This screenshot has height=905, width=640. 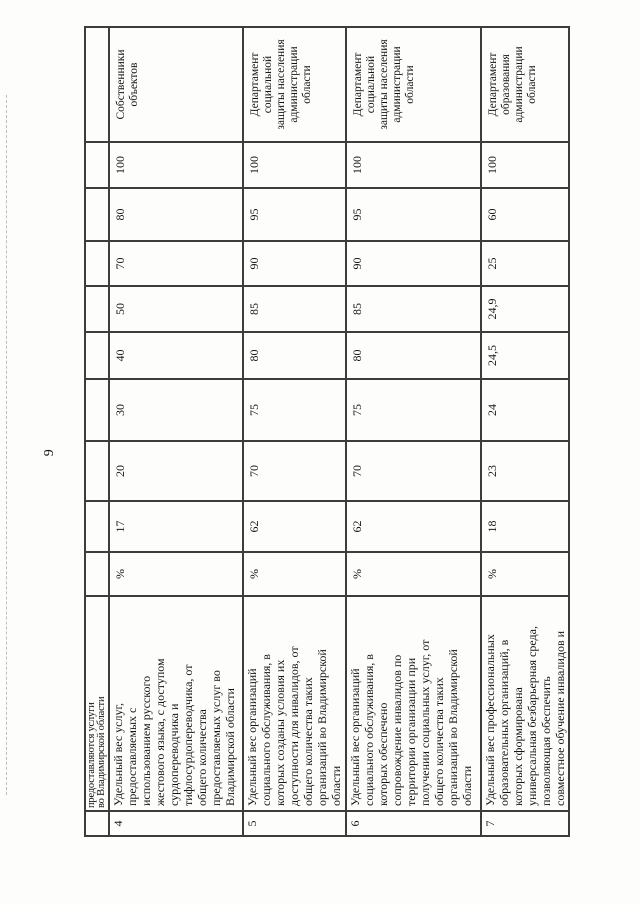 I want to click on page-number: 9, so click(x=49, y=452).